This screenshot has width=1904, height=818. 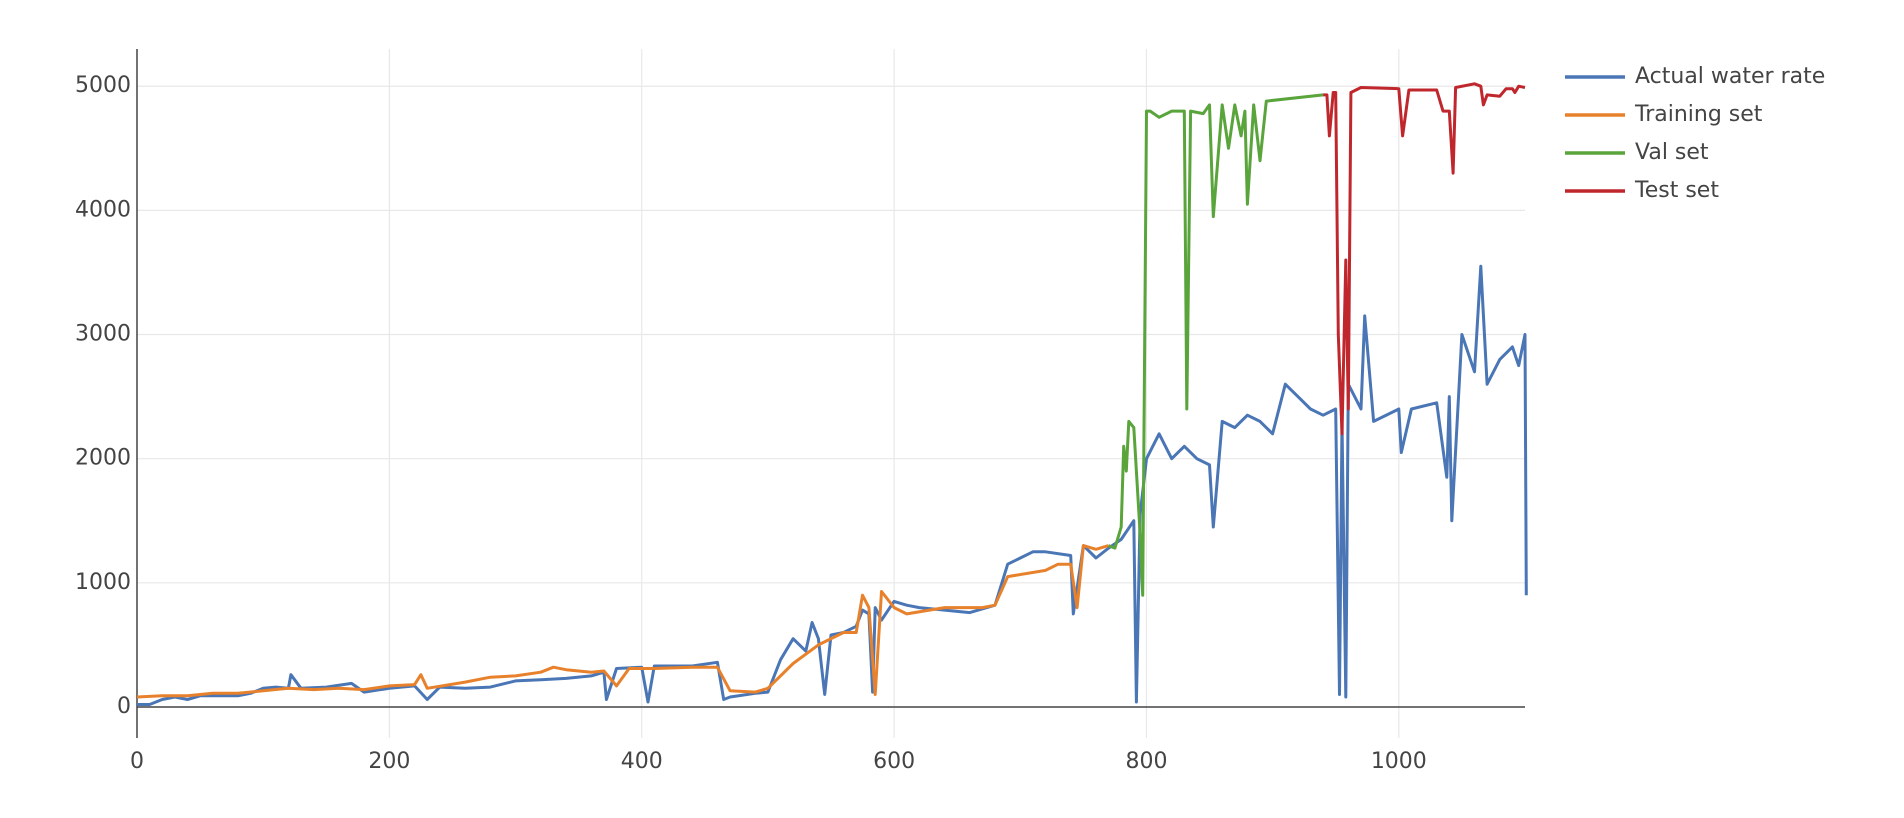 I want to click on x-tick-label: 800, so click(x=1146, y=761).